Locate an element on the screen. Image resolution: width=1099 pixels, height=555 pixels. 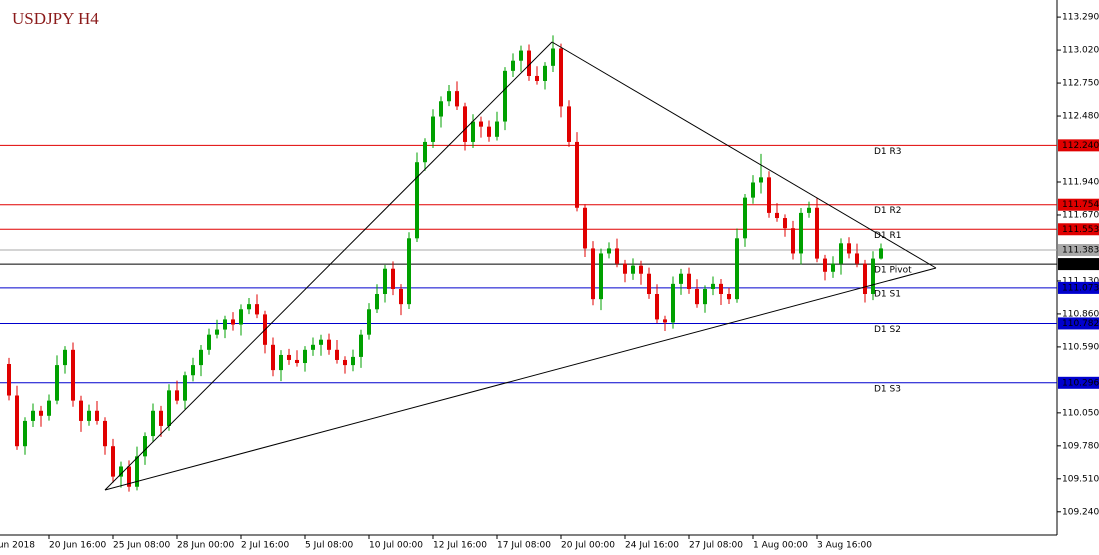
level-label: D1 S2 is located at coordinates (887, 330).